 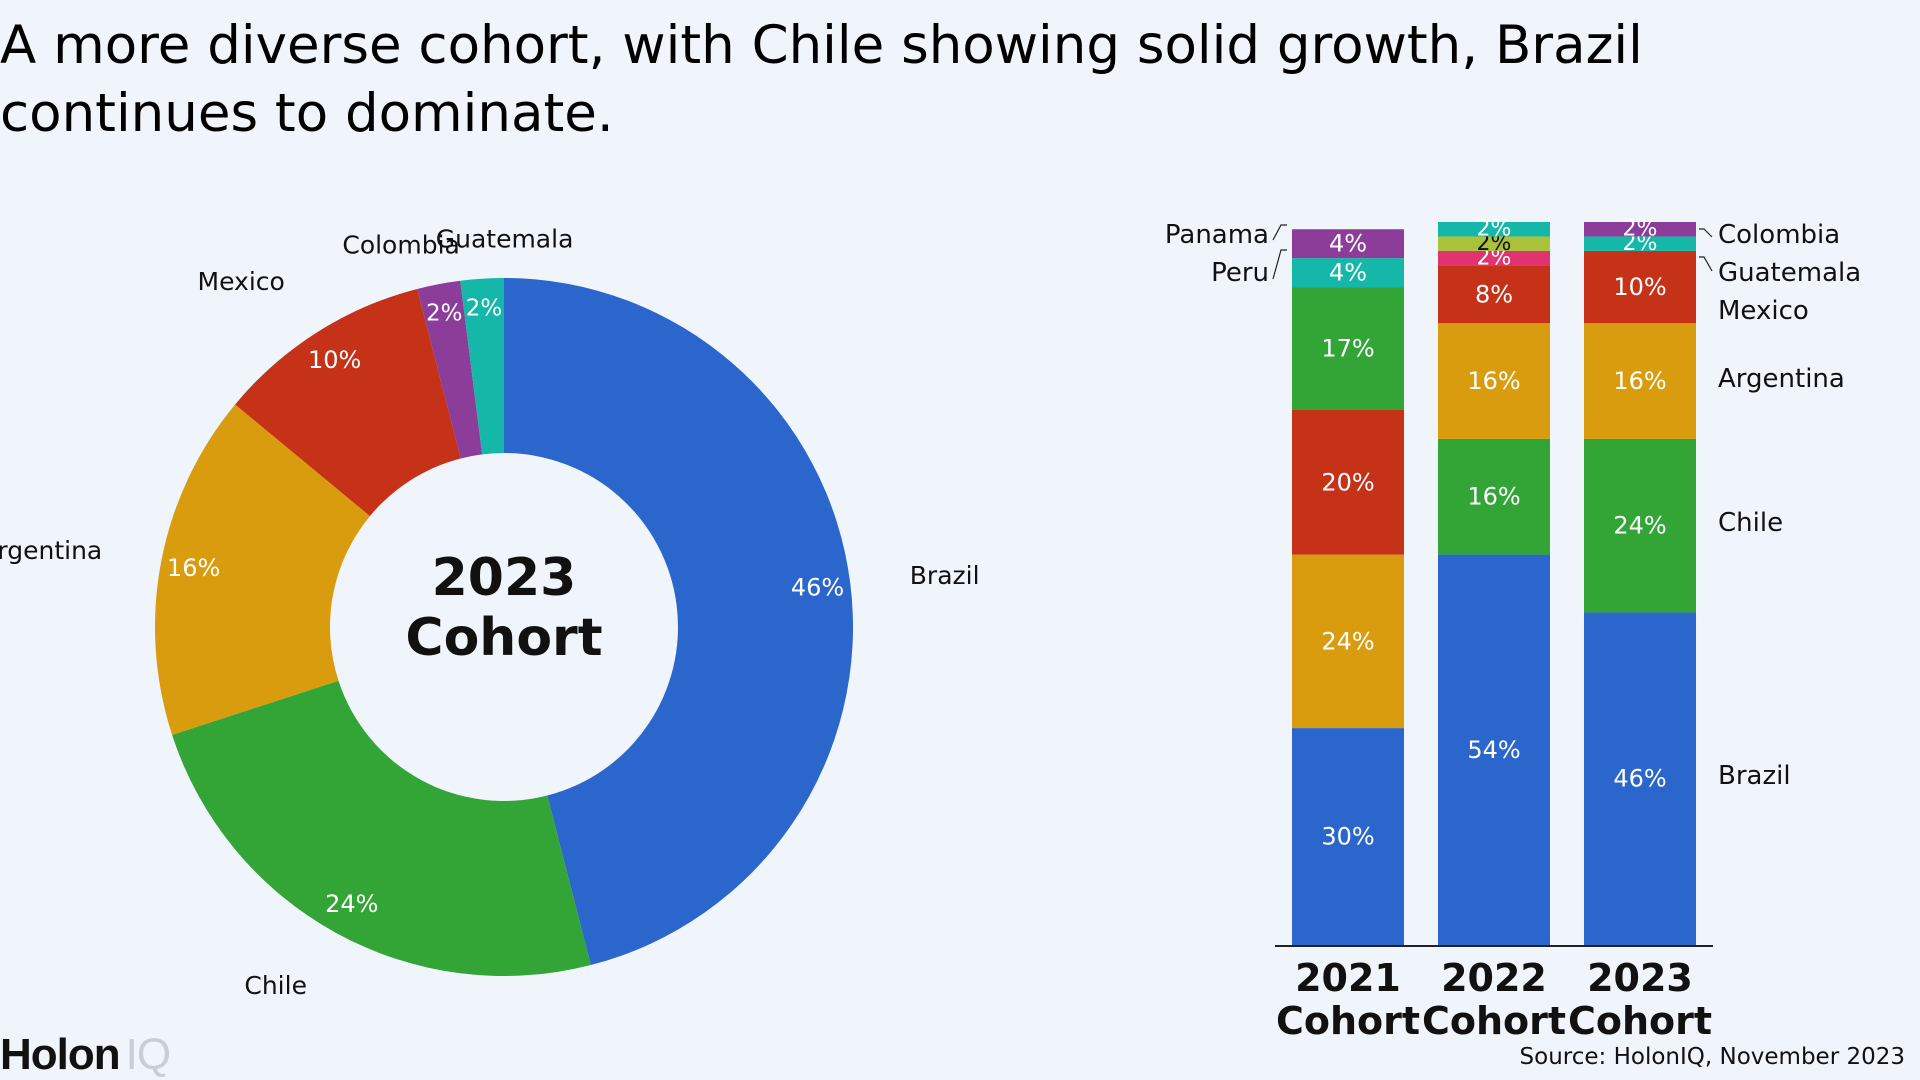 I want to click on donut-value-label: 10%, so click(x=334, y=360).